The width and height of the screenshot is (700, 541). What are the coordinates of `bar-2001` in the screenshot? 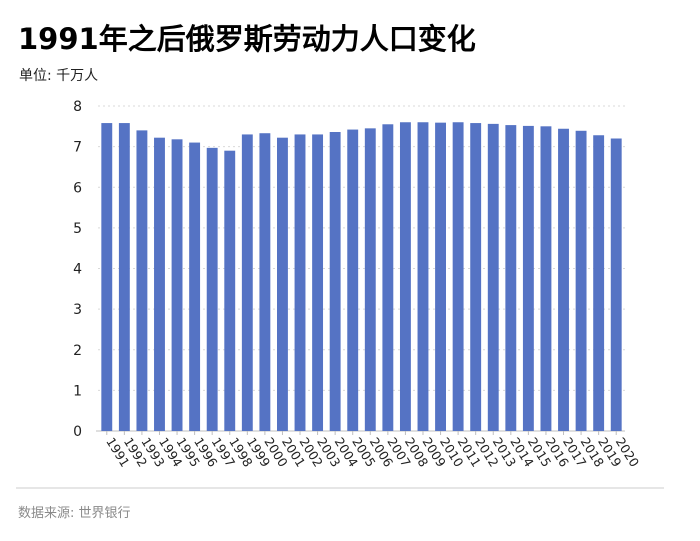 It's located at (282, 284).